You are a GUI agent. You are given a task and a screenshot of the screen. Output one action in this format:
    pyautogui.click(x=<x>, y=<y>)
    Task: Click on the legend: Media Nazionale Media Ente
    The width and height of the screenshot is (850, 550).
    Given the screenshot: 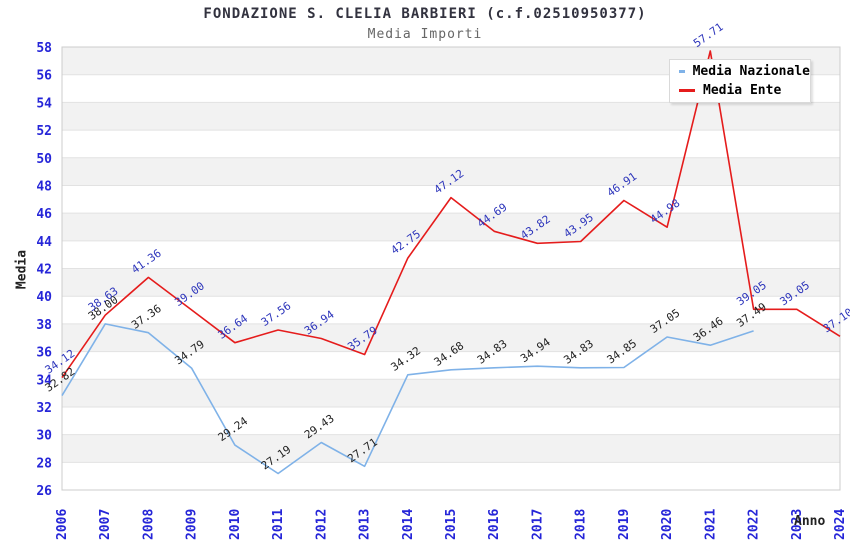 What is the action you would take?
    pyautogui.click(x=740, y=81)
    